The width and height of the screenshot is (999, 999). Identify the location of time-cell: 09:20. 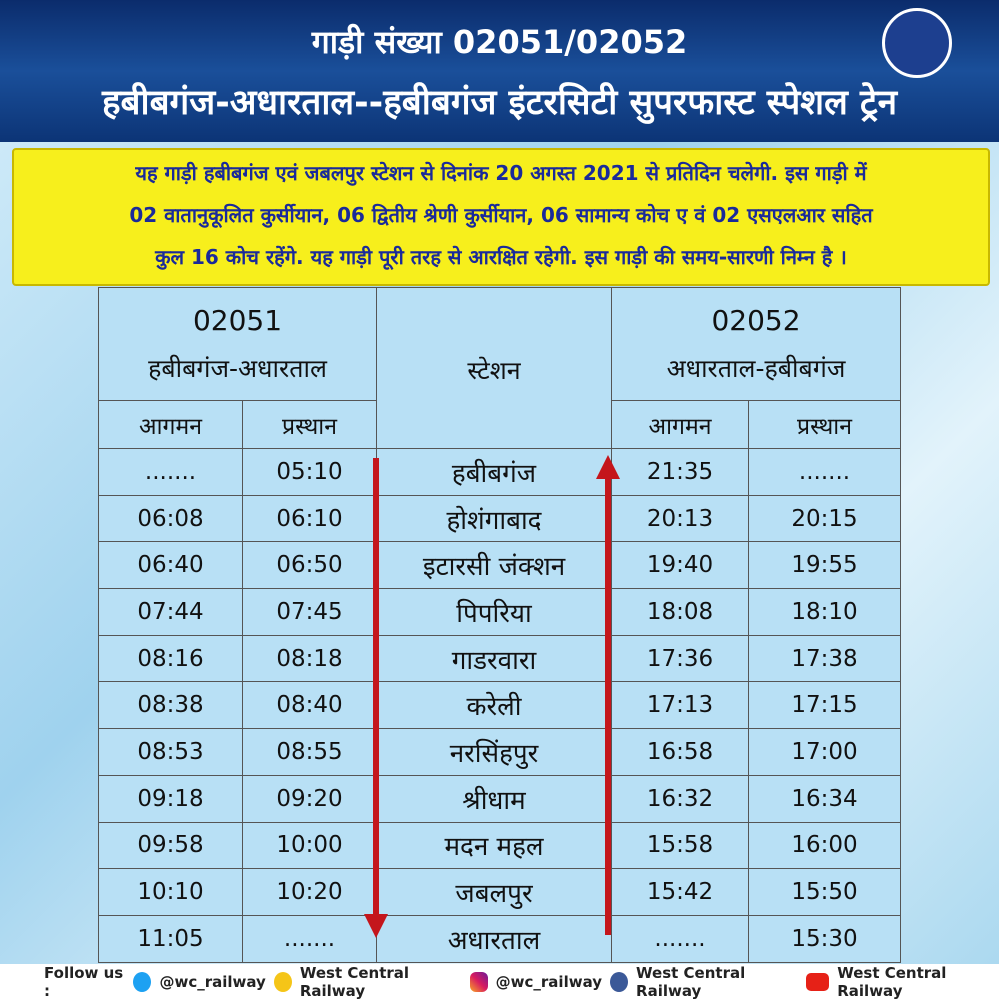
(309, 798).